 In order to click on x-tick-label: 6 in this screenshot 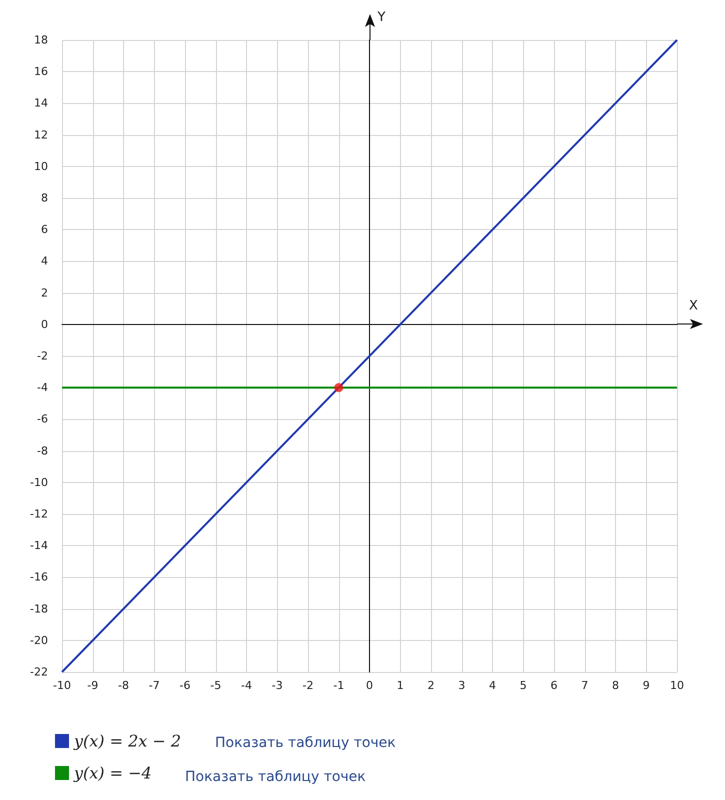, I will do `click(554, 685)`.